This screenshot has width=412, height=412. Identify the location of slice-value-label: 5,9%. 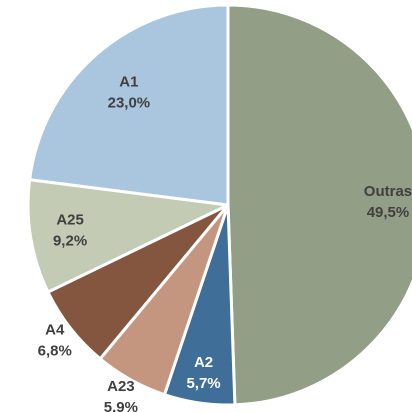
(121, 405).